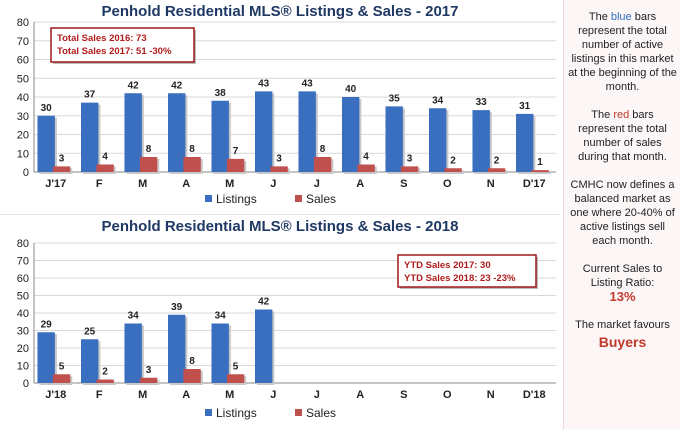 The height and width of the screenshot is (430, 680). Describe the element at coordinates (47, 108) in the screenshot. I see `data-label-listings: 30` at that location.